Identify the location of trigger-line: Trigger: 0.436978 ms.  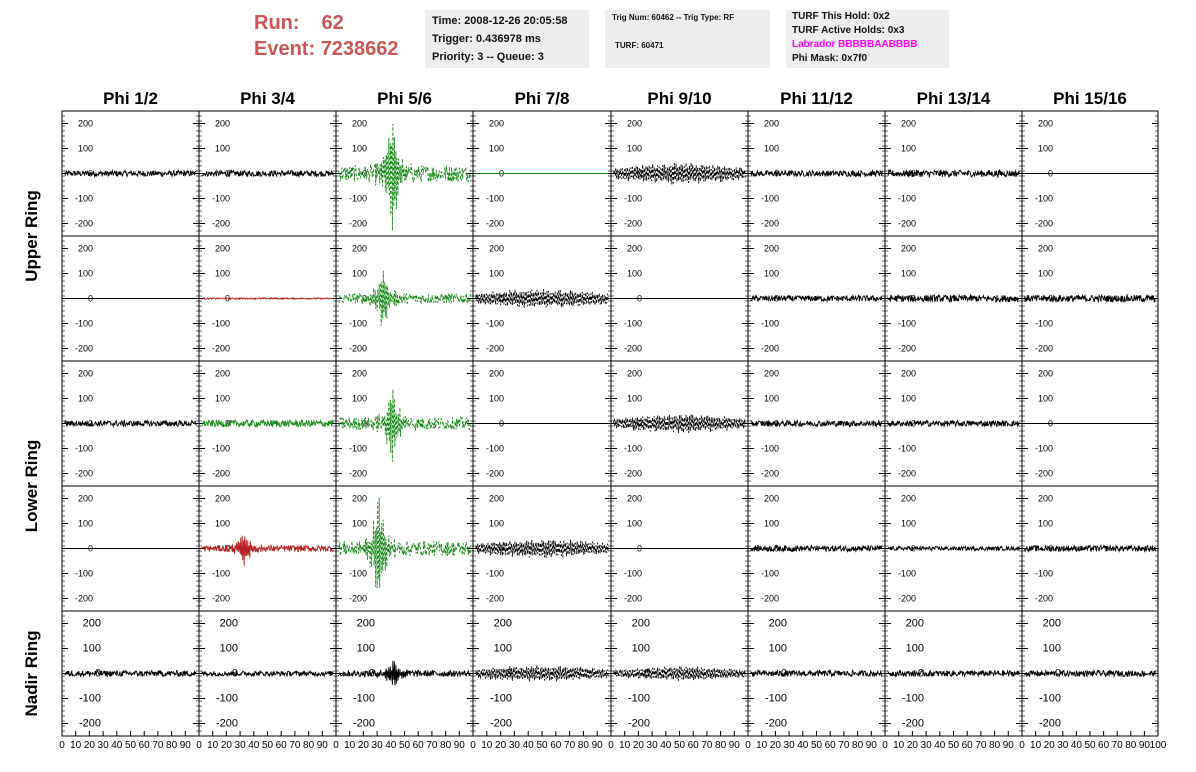
(486, 39).